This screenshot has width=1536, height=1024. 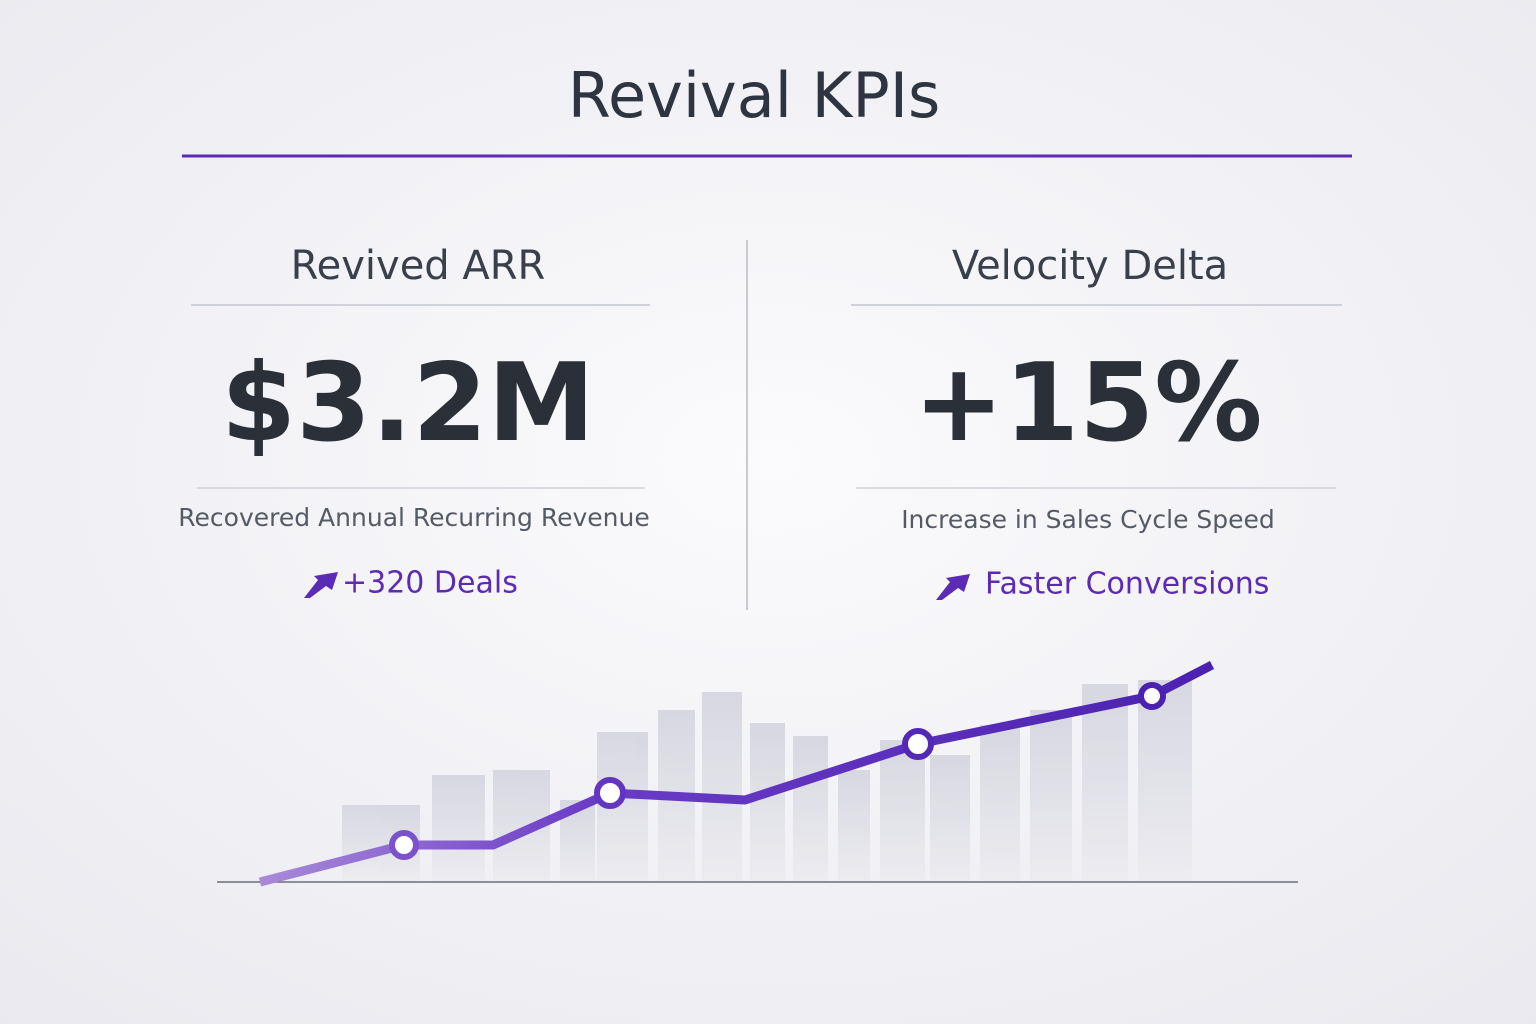 I want to click on decorative-bars, so click(x=767, y=781).